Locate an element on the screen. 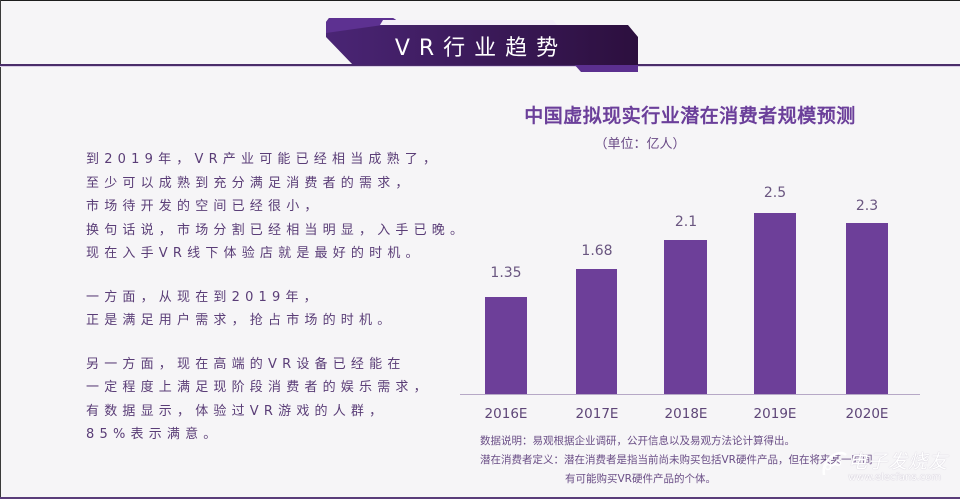 This screenshot has width=960, height=499. text-line: 正是满足用户需求，抢占市场的时机。 is located at coordinates (241, 320).